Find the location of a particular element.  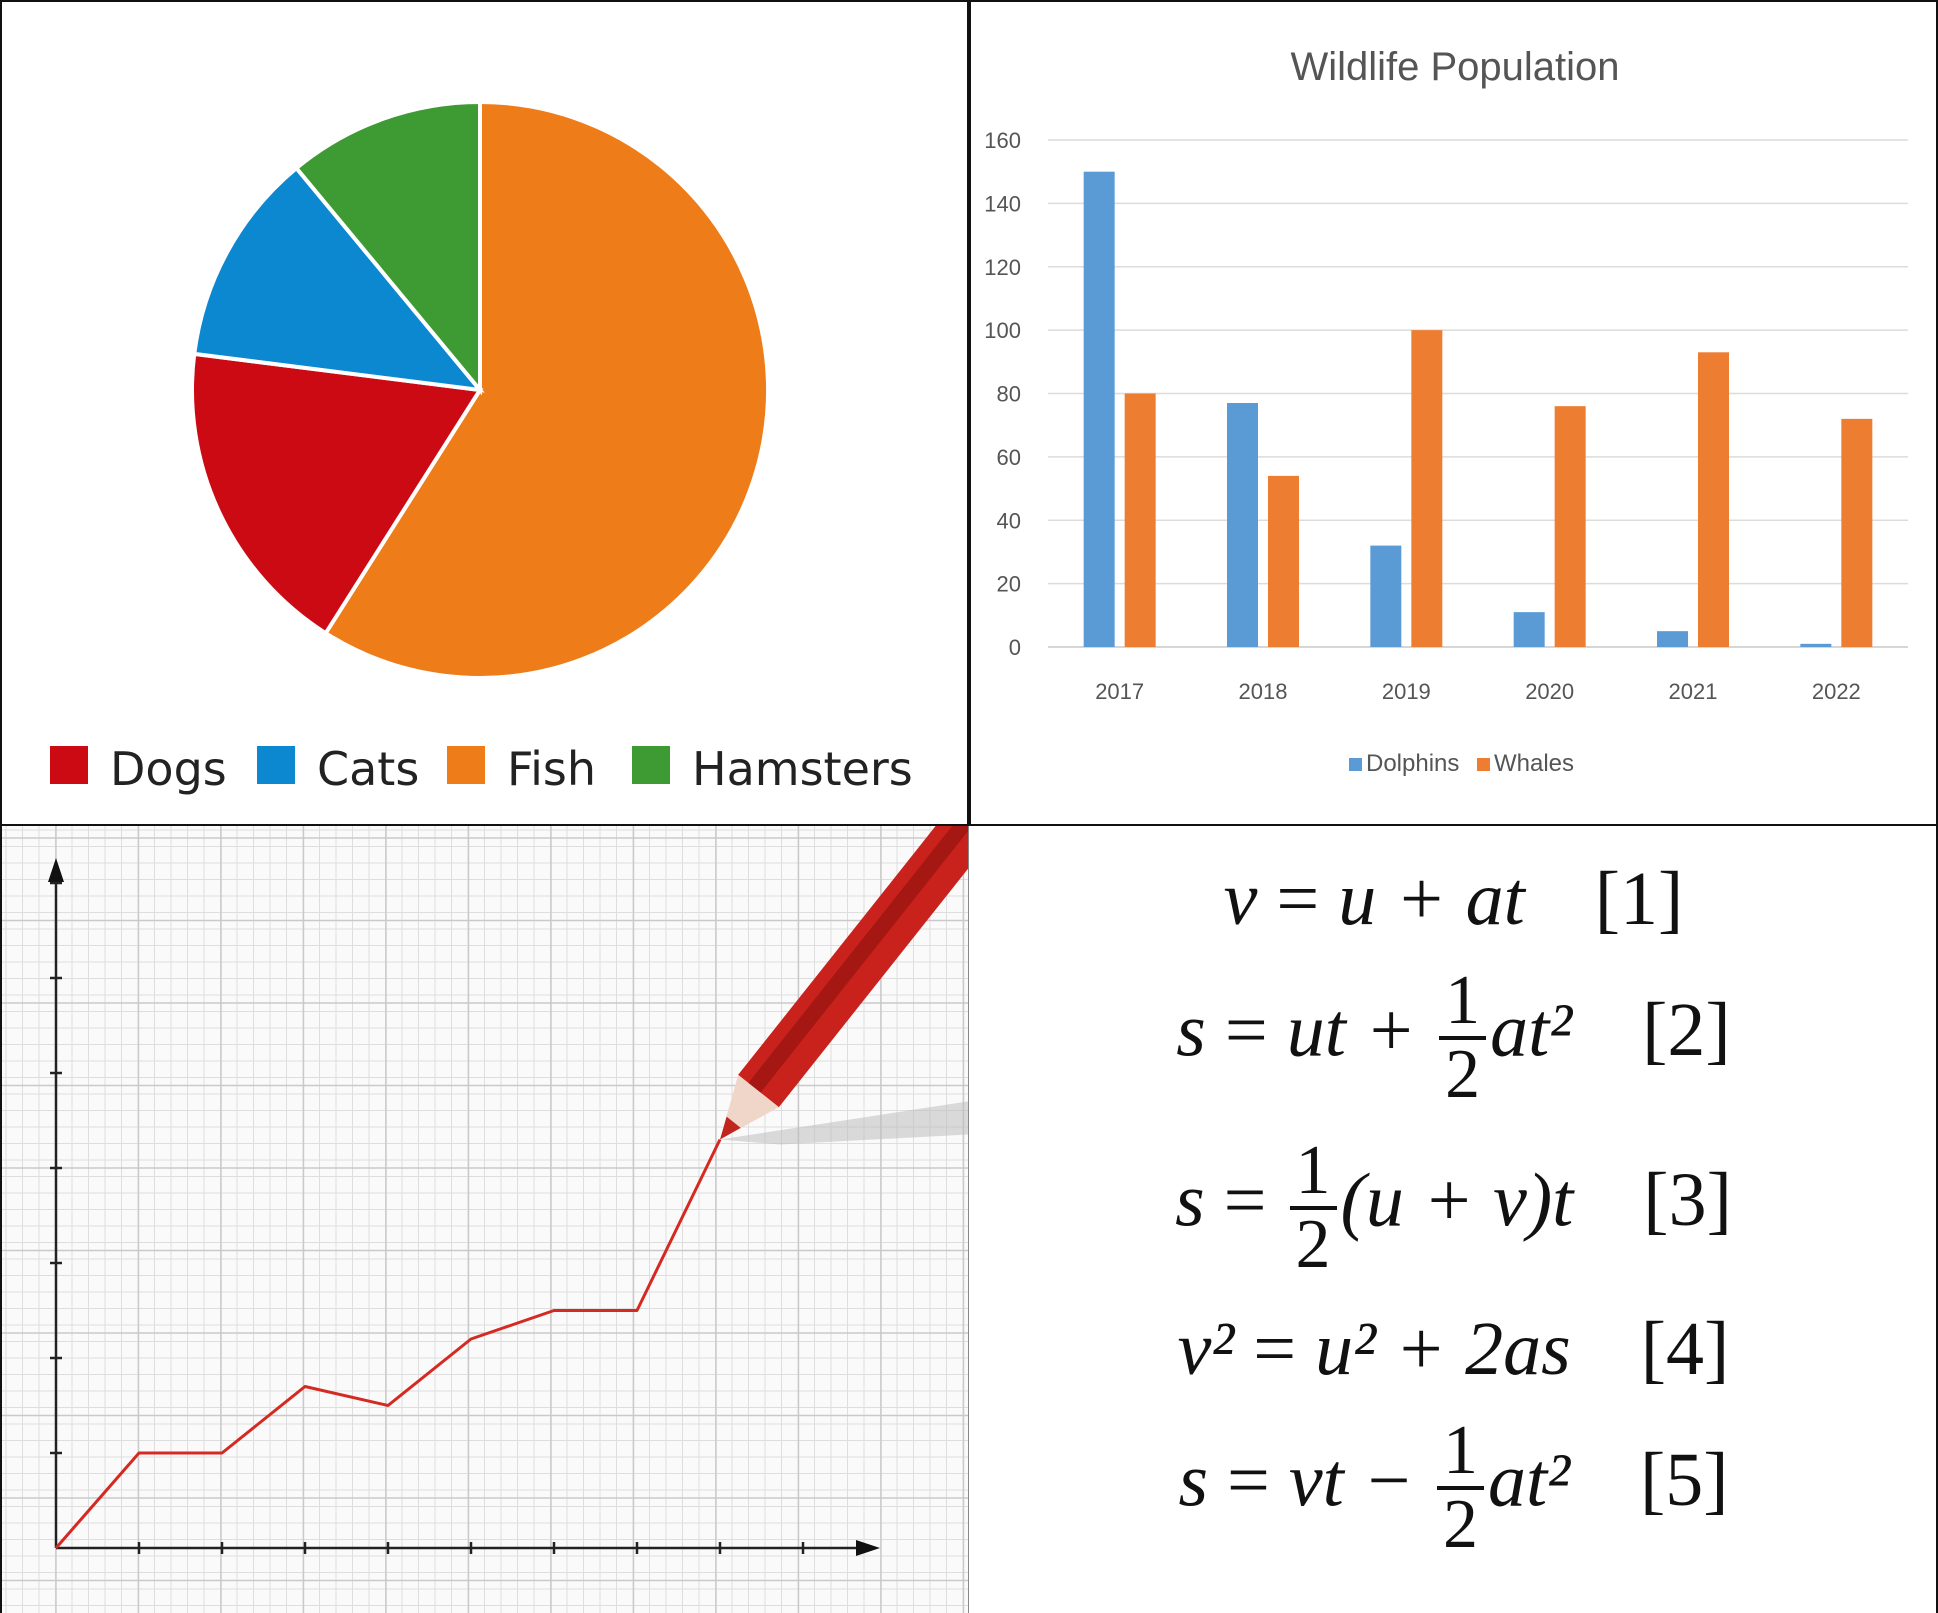

pencil-shadow is located at coordinates (844, 1112).